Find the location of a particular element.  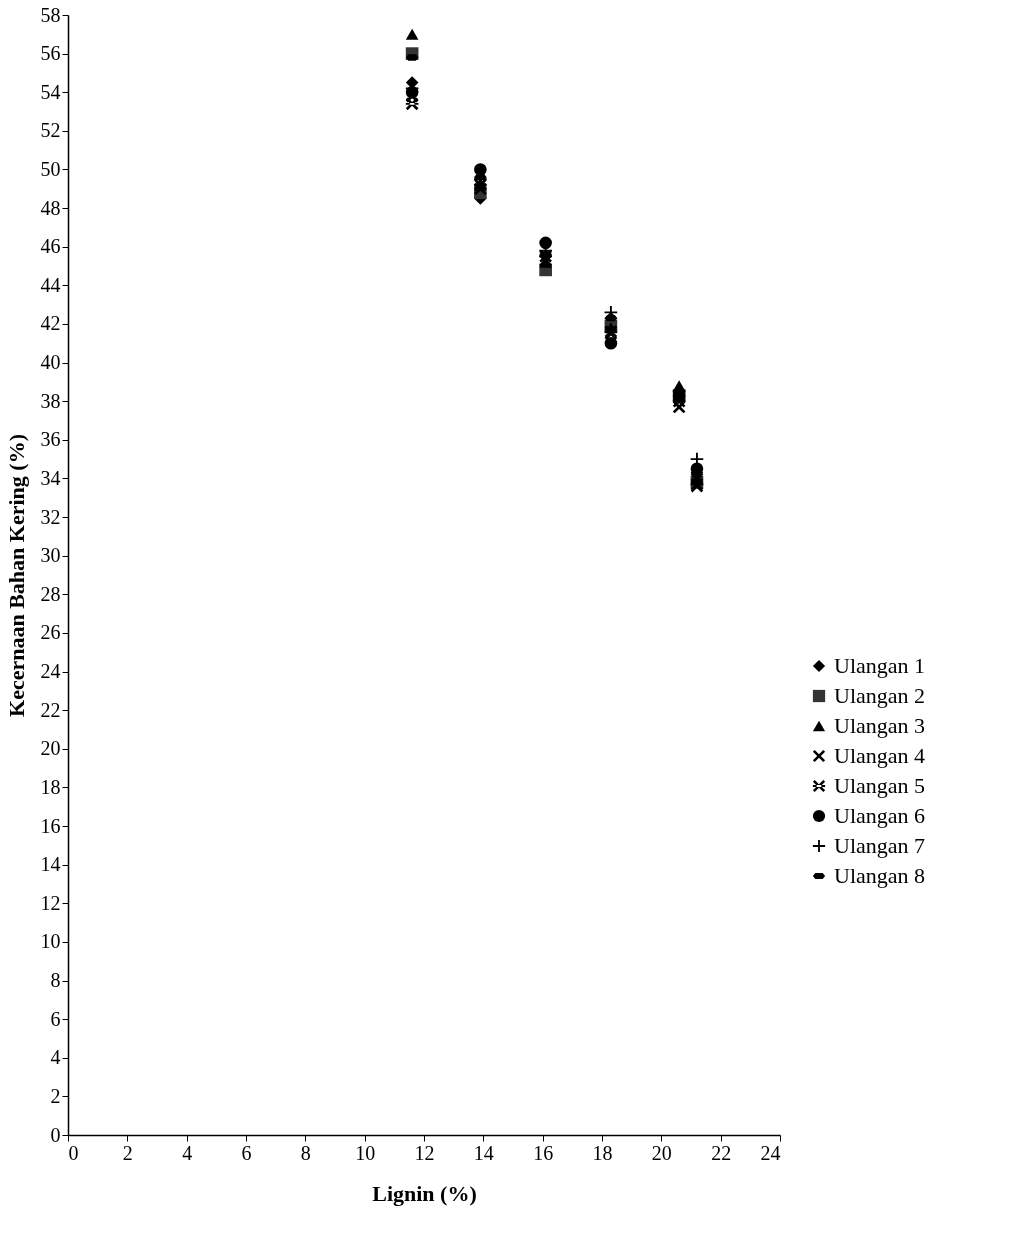

y-tick-label: 52 is located at coordinates (50, 130).